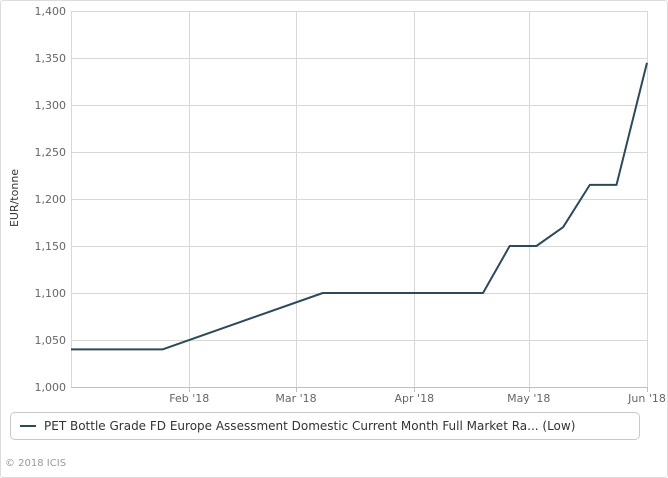 The height and width of the screenshot is (478, 668). I want to click on x-tick-label: May '18, so click(528, 398).